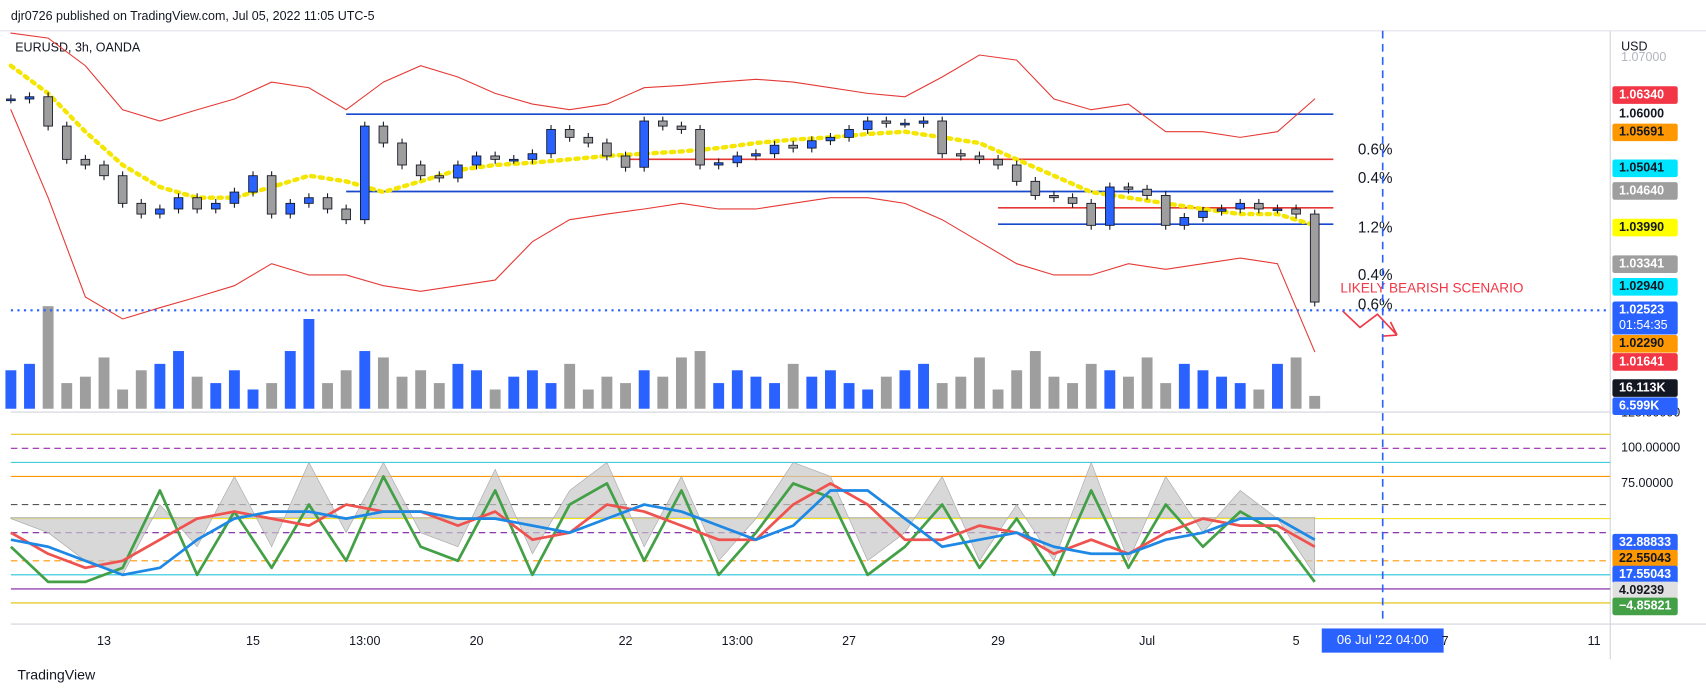  I want to click on axis-unit: USD, so click(1634, 47).